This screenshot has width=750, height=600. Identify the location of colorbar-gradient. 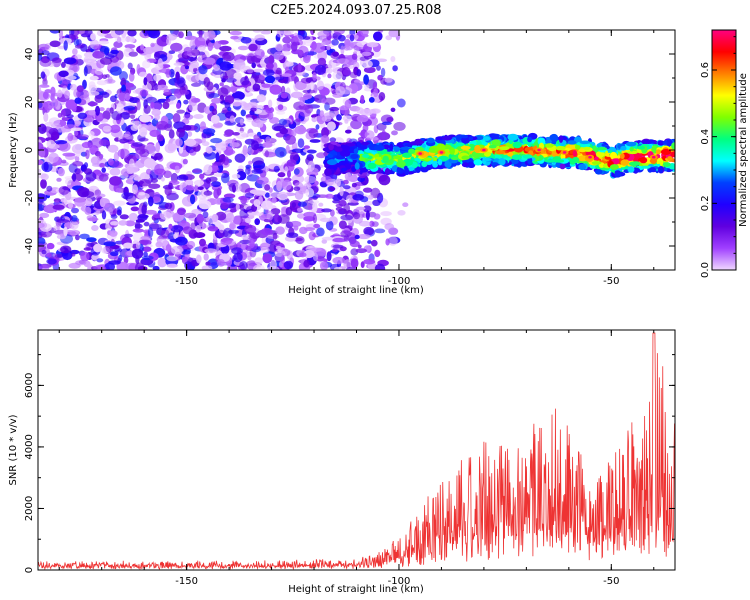
(724, 150).